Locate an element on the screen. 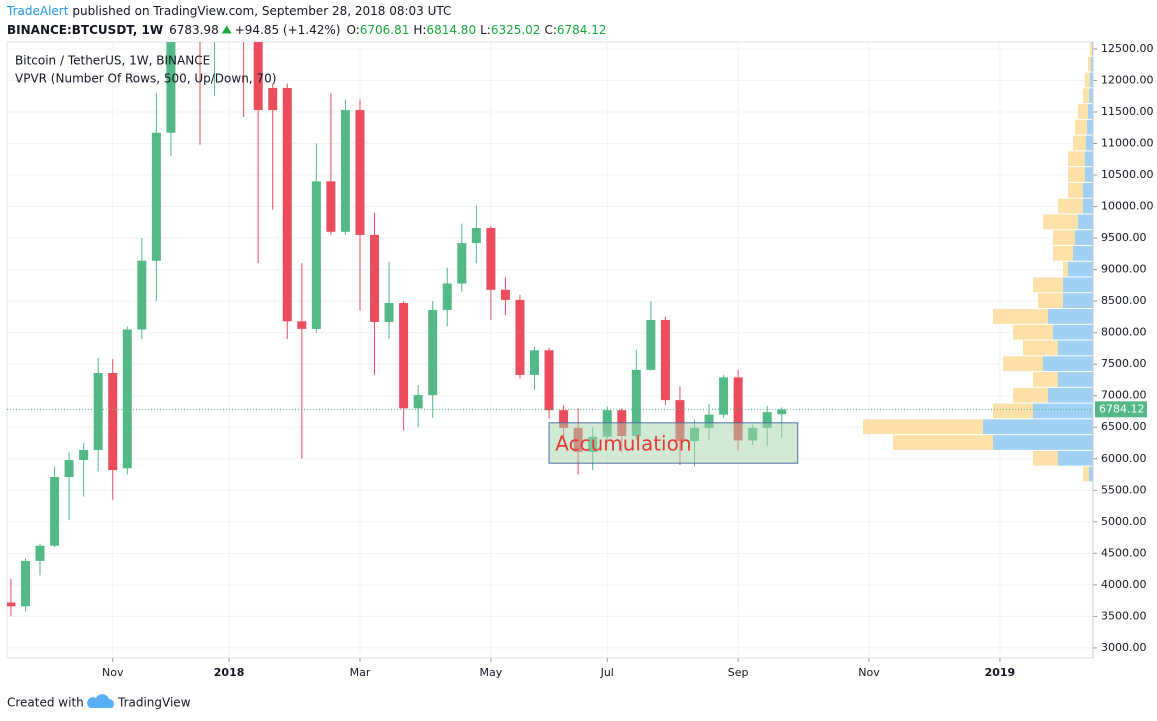  y-tick-label: 3500.00 is located at coordinates (1124, 615).